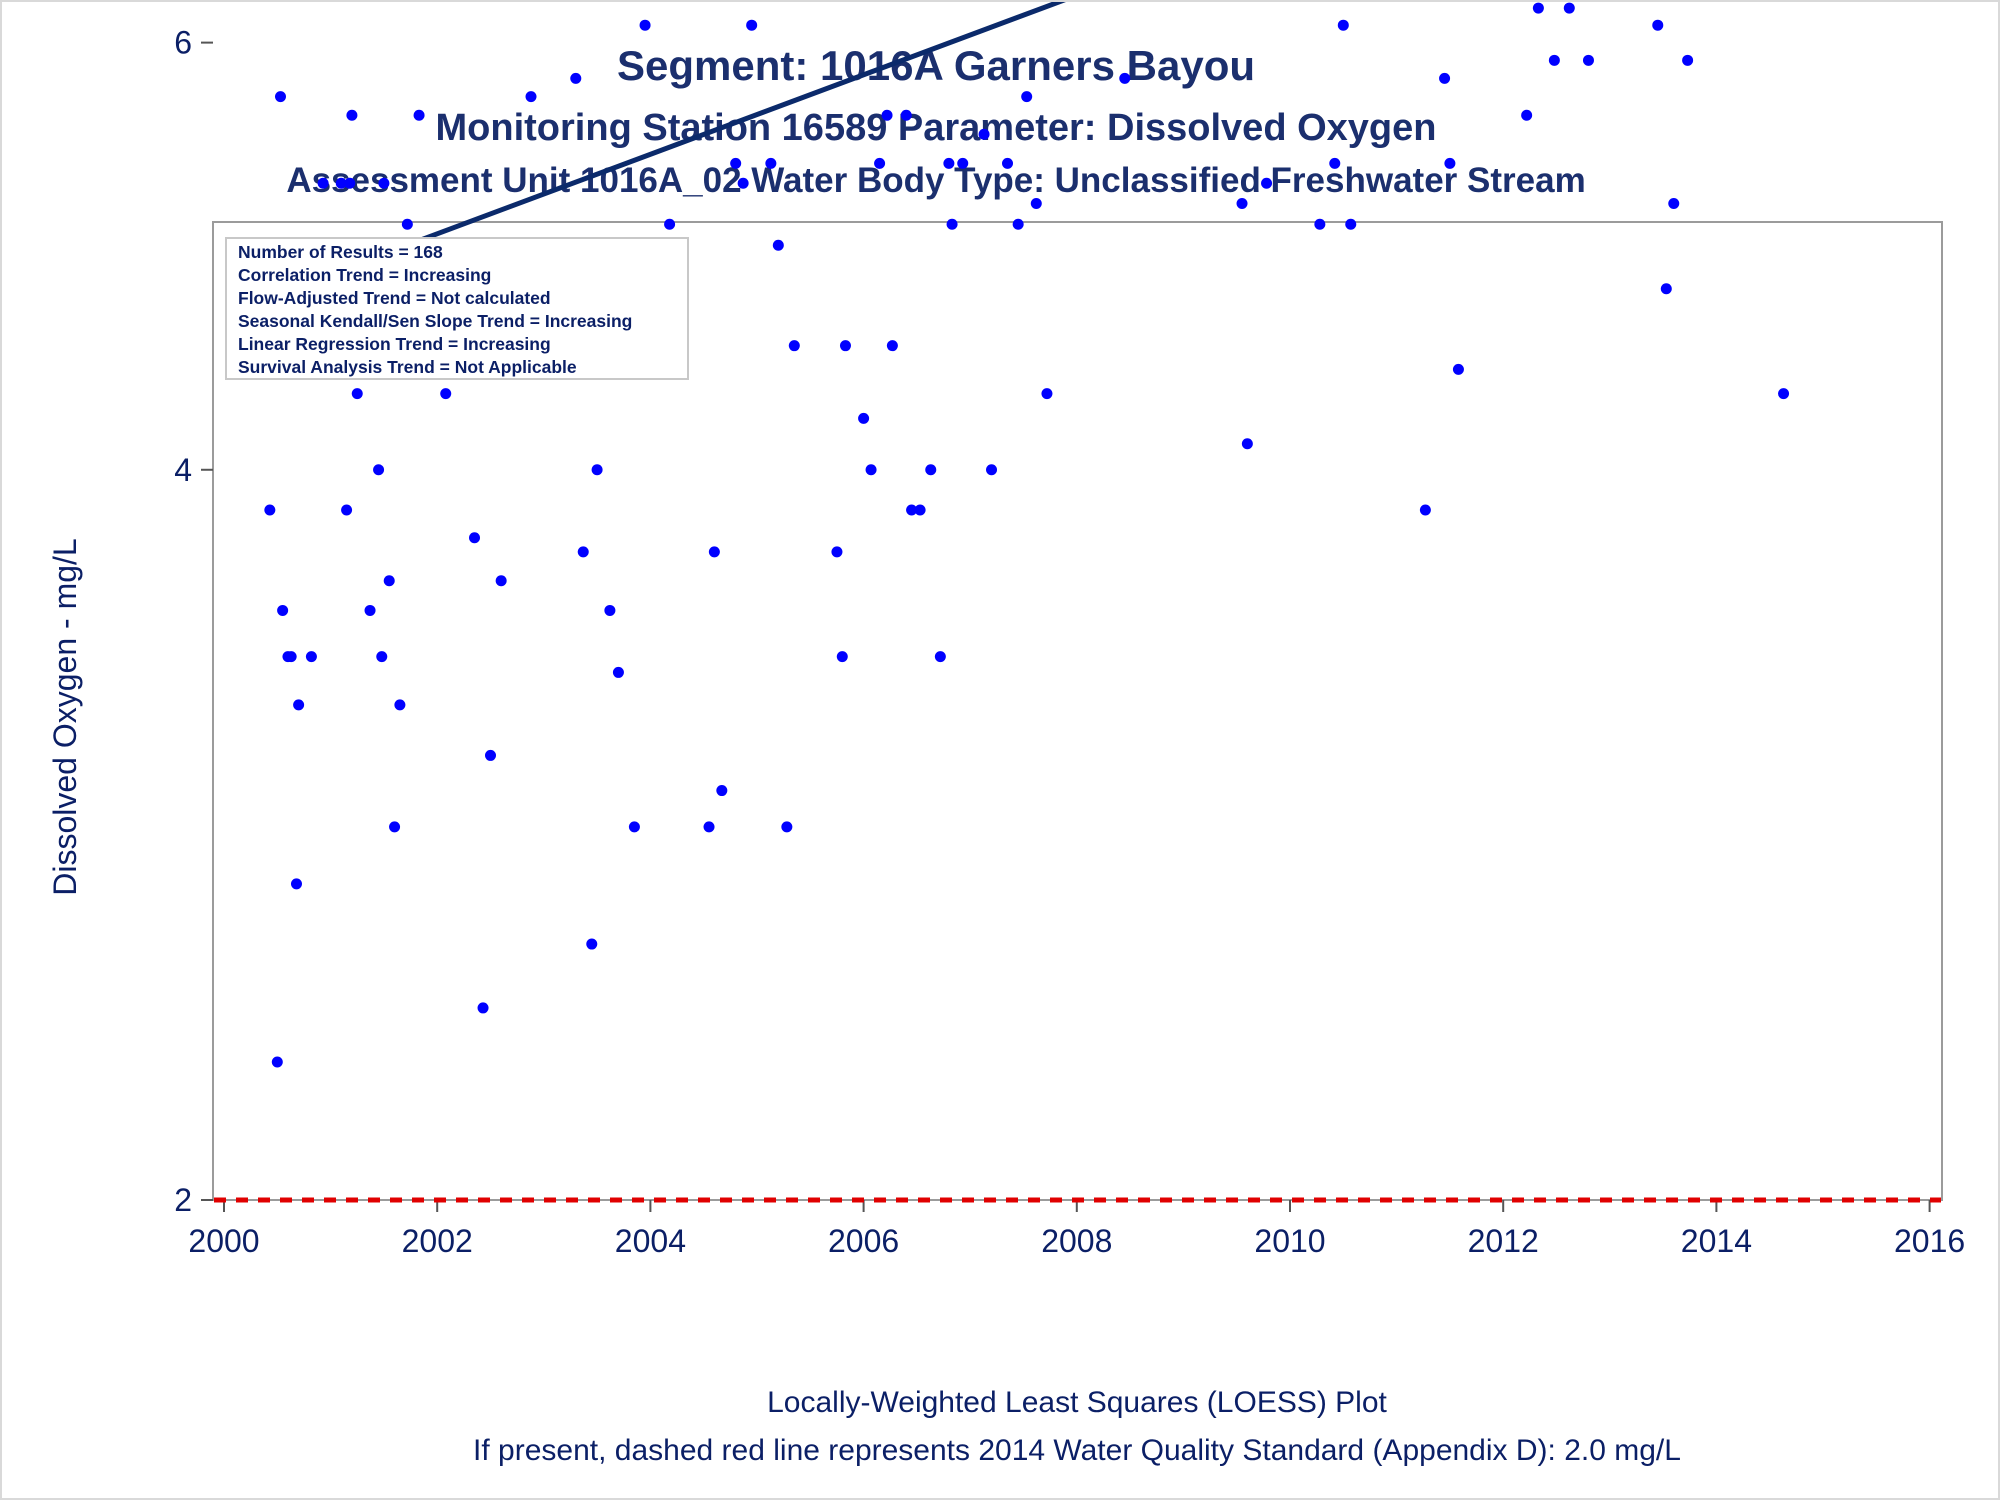  Describe the element at coordinates (1076, 1229) in the screenshot. I see `x-axis: 2000 2002 2004 2006 2008 2010 2012 2014 2016` at that location.